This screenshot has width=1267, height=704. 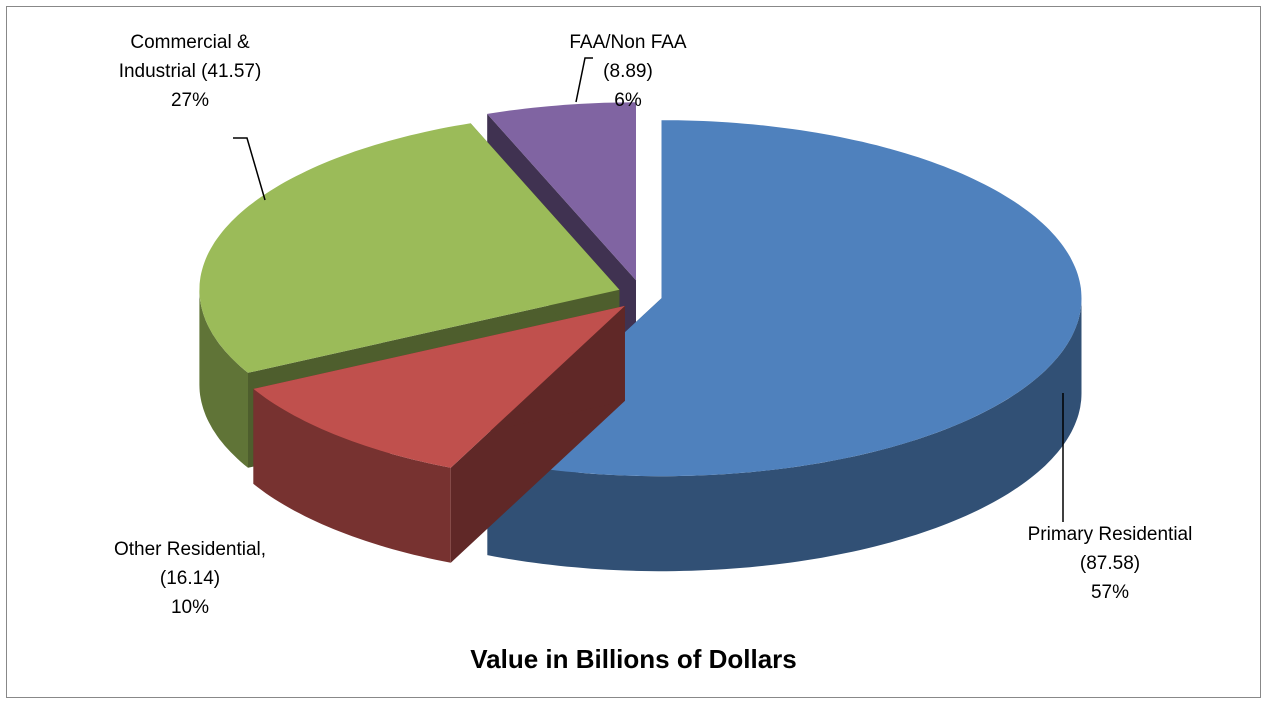 I want to click on category-label: Primary Residential, so click(x=1110, y=534).